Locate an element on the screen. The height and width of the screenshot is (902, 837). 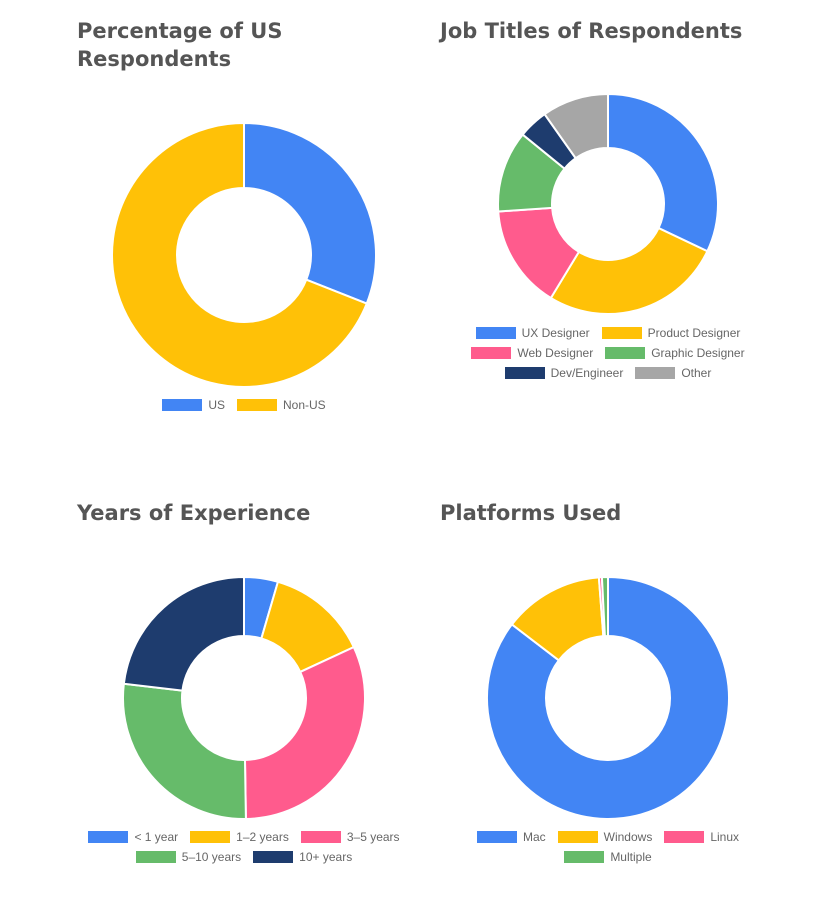
legend-label: < 1 year is located at coordinates (156, 837).